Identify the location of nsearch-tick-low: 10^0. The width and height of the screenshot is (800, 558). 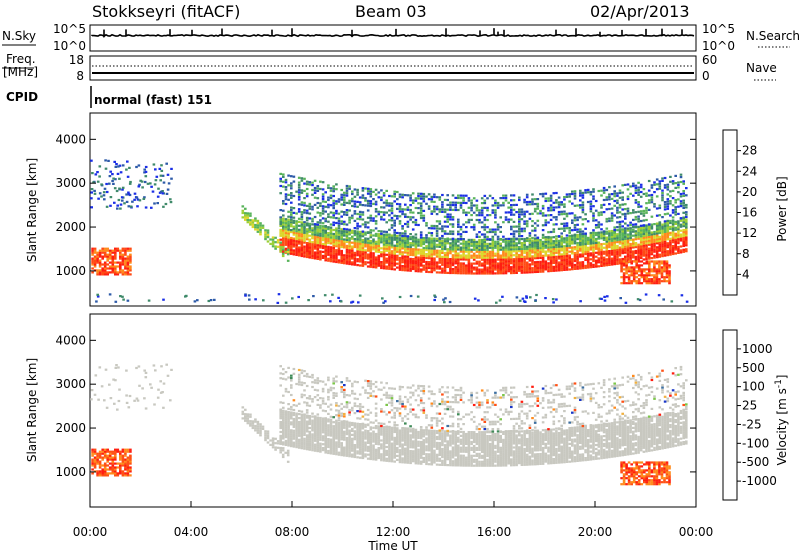
(718, 46).